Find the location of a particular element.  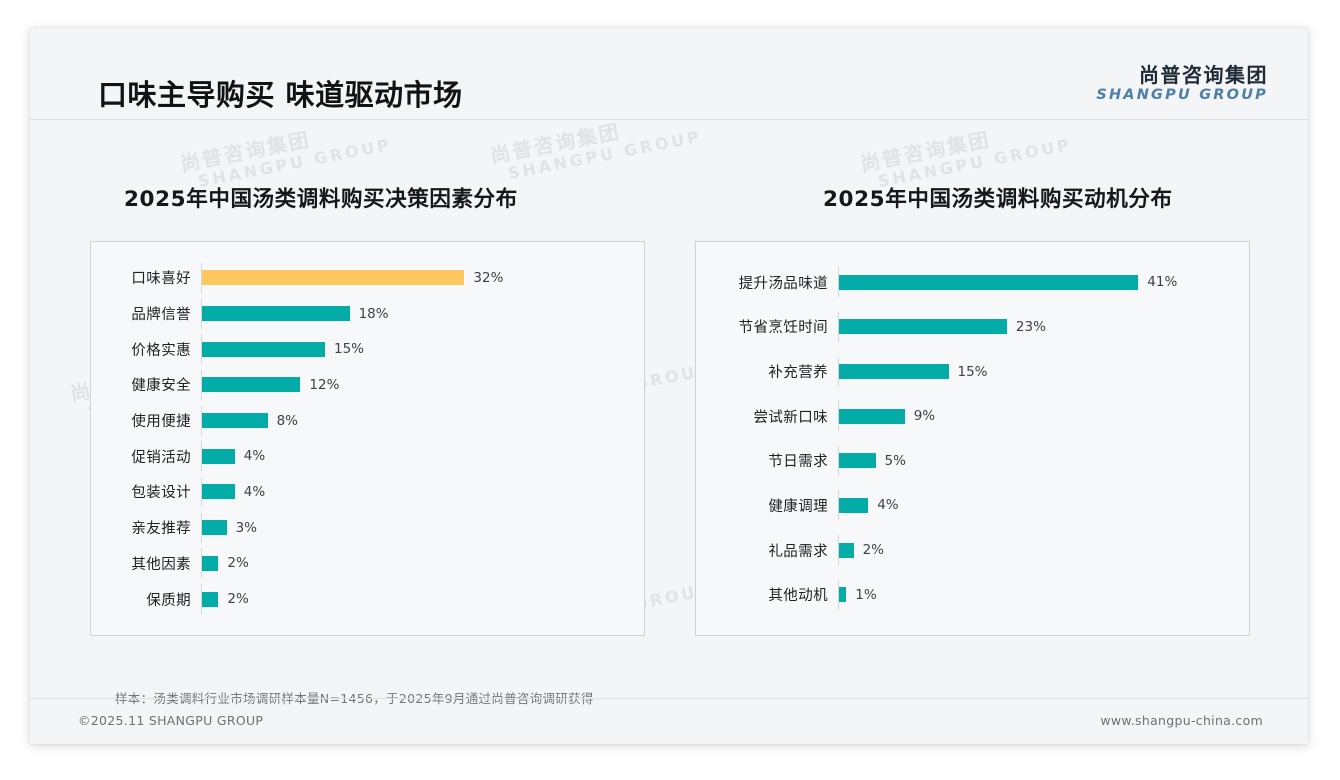

bar-value-label: 5% is located at coordinates (895, 460).